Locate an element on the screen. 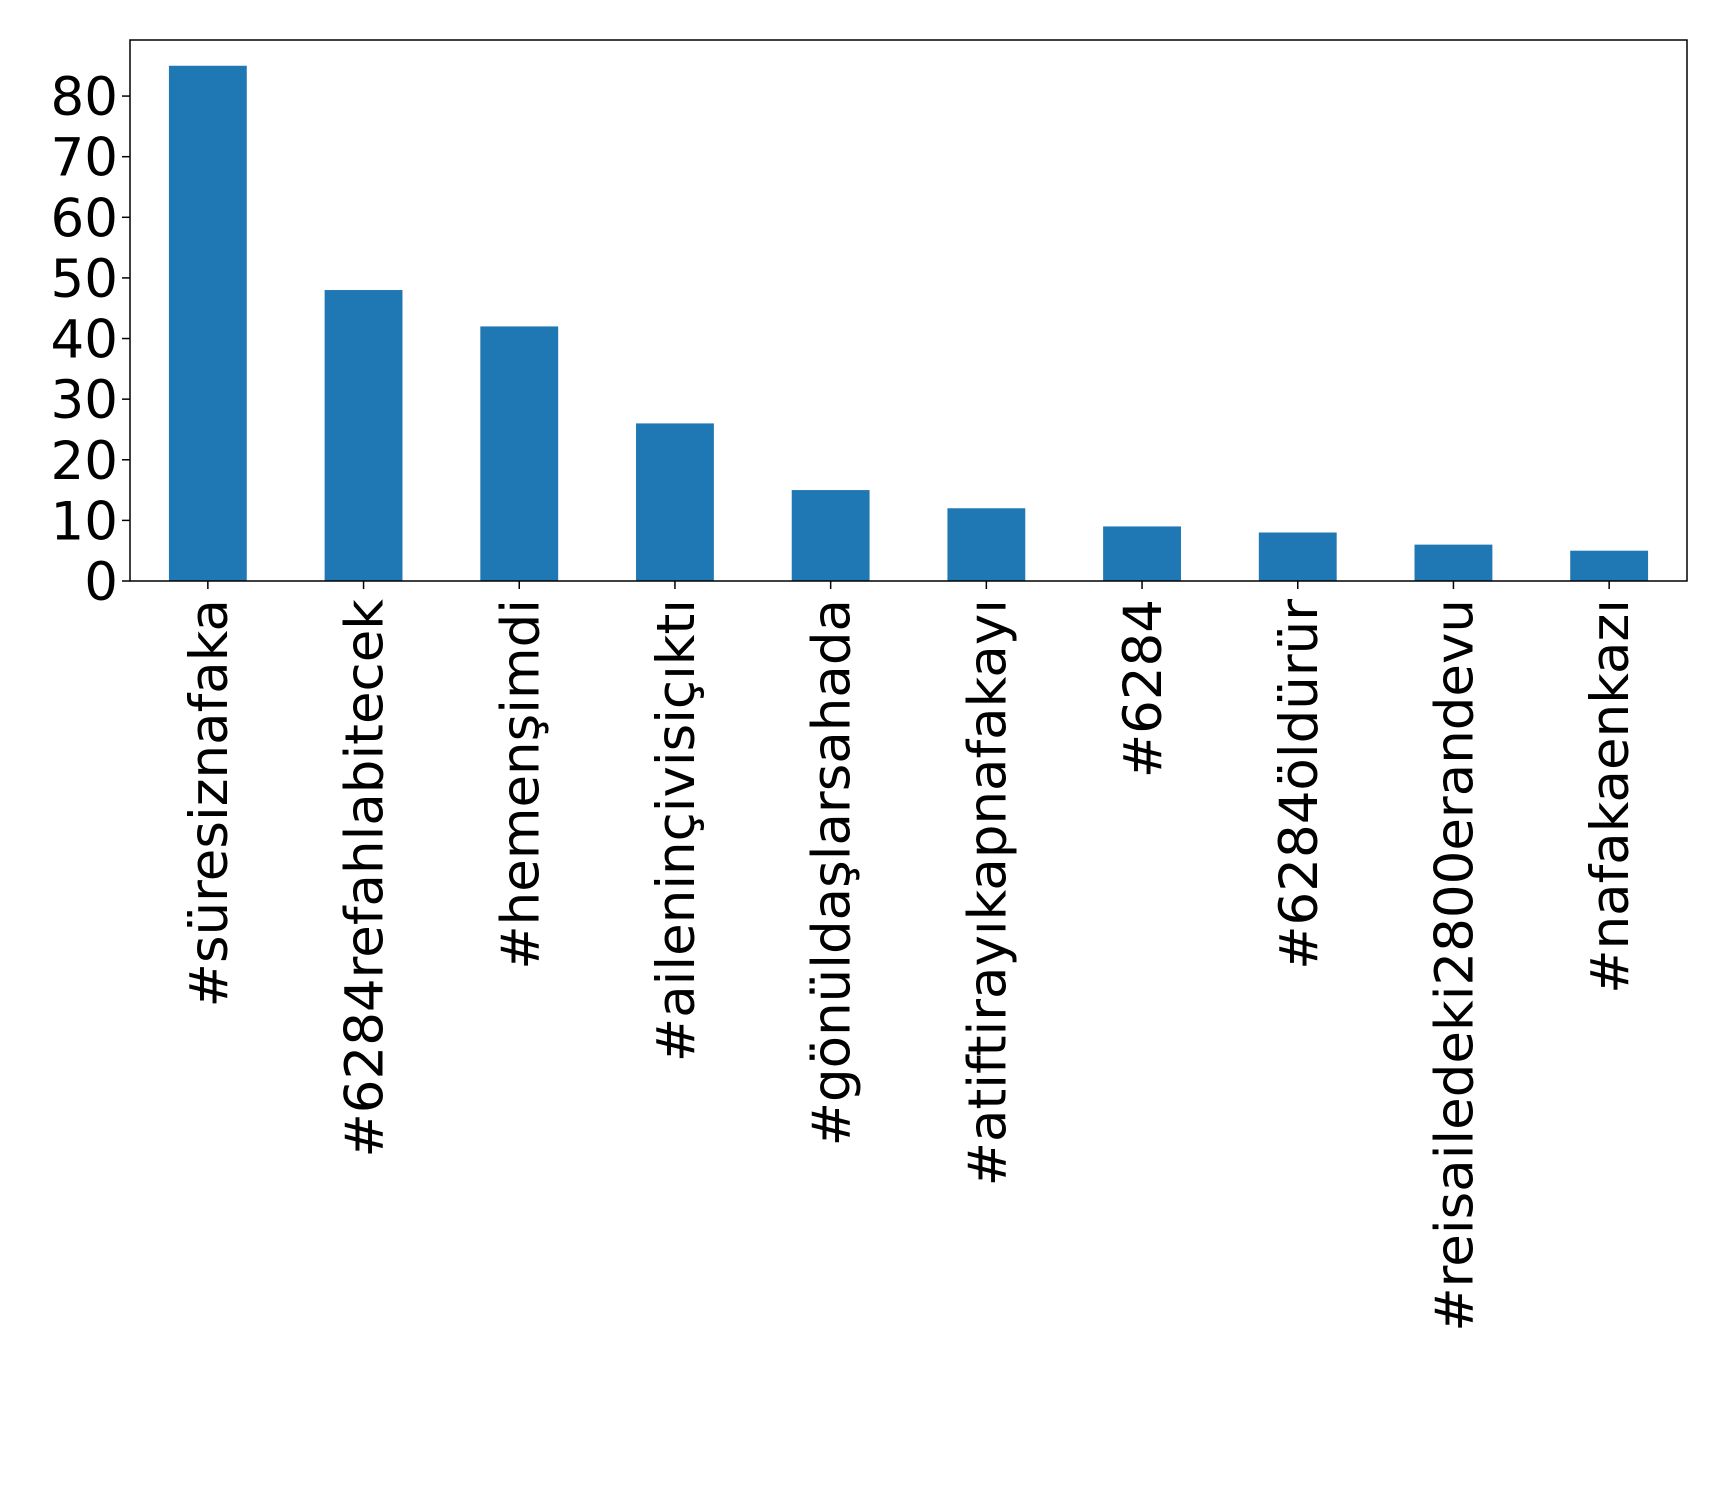  x-tick-label: #nafakaenkazı is located at coordinates (1610, 796).